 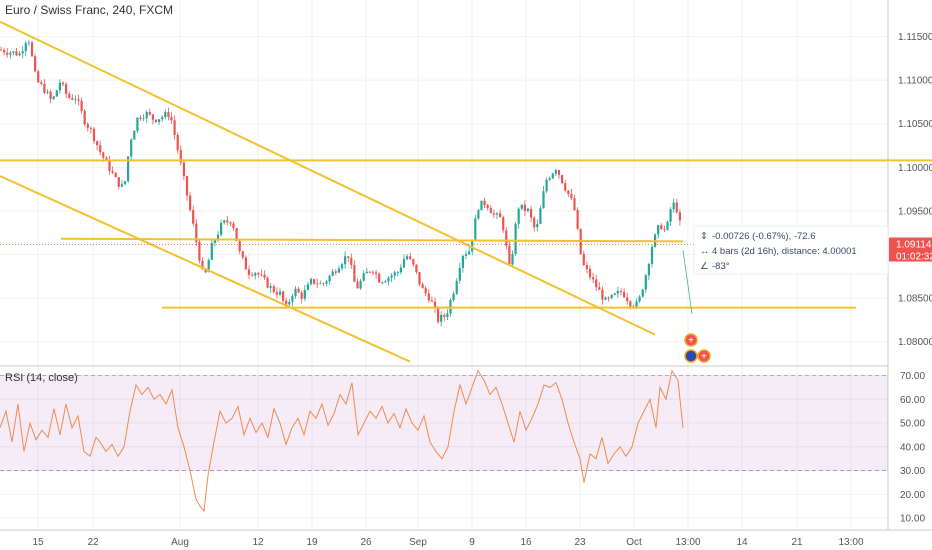 What do you see at coordinates (93, 542) in the screenshot?
I see `time-axis-label: 22` at bounding box center [93, 542].